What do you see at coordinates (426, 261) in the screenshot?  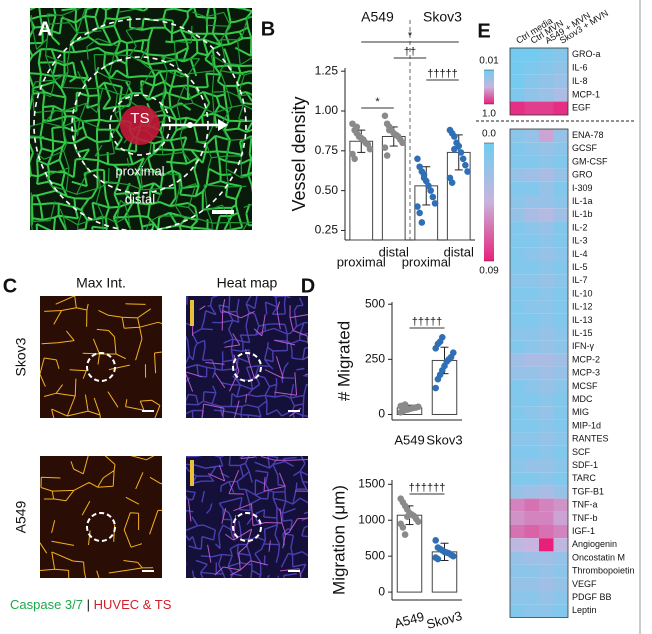 I see `x-tick-label: proximal` at bounding box center [426, 261].